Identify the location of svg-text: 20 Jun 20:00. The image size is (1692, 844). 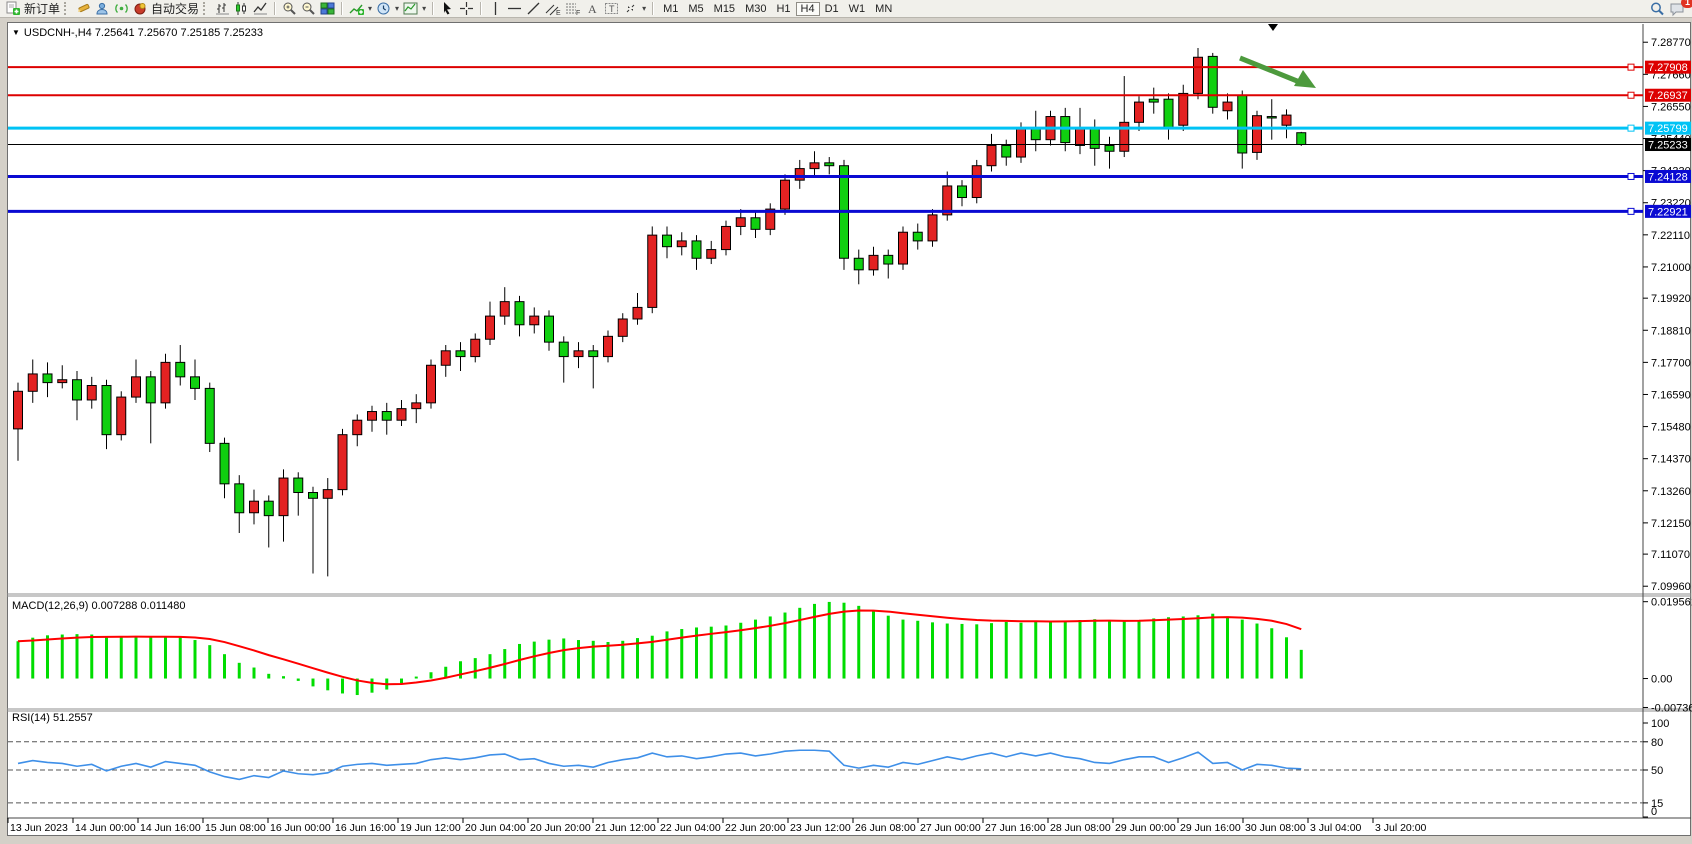
(560, 828).